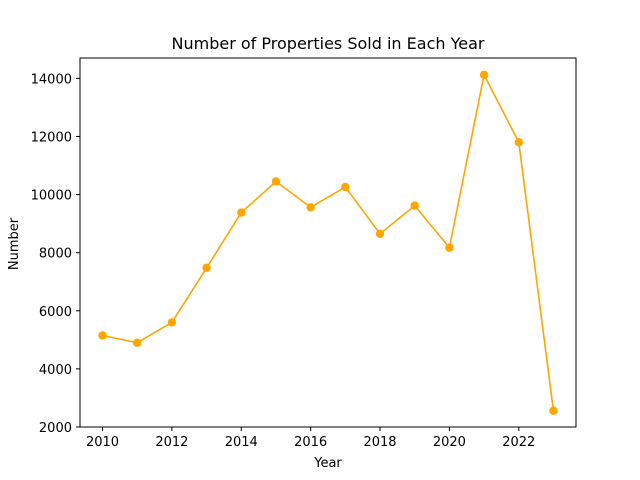 This screenshot has width=640, height=480. What do you see at coordinates (328, 43) in the screenshot?
I see `chart-title: Number of Properties Sold in Each Year` at bounding box center [328, 43].